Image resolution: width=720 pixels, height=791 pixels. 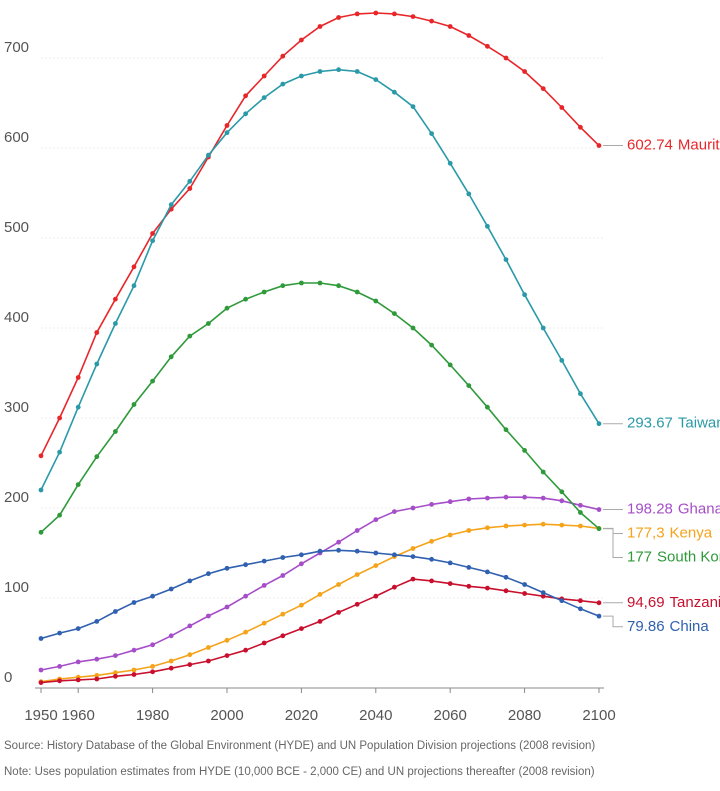 I want to click on end-label: 79.86 China, so click(x=668, y=626).